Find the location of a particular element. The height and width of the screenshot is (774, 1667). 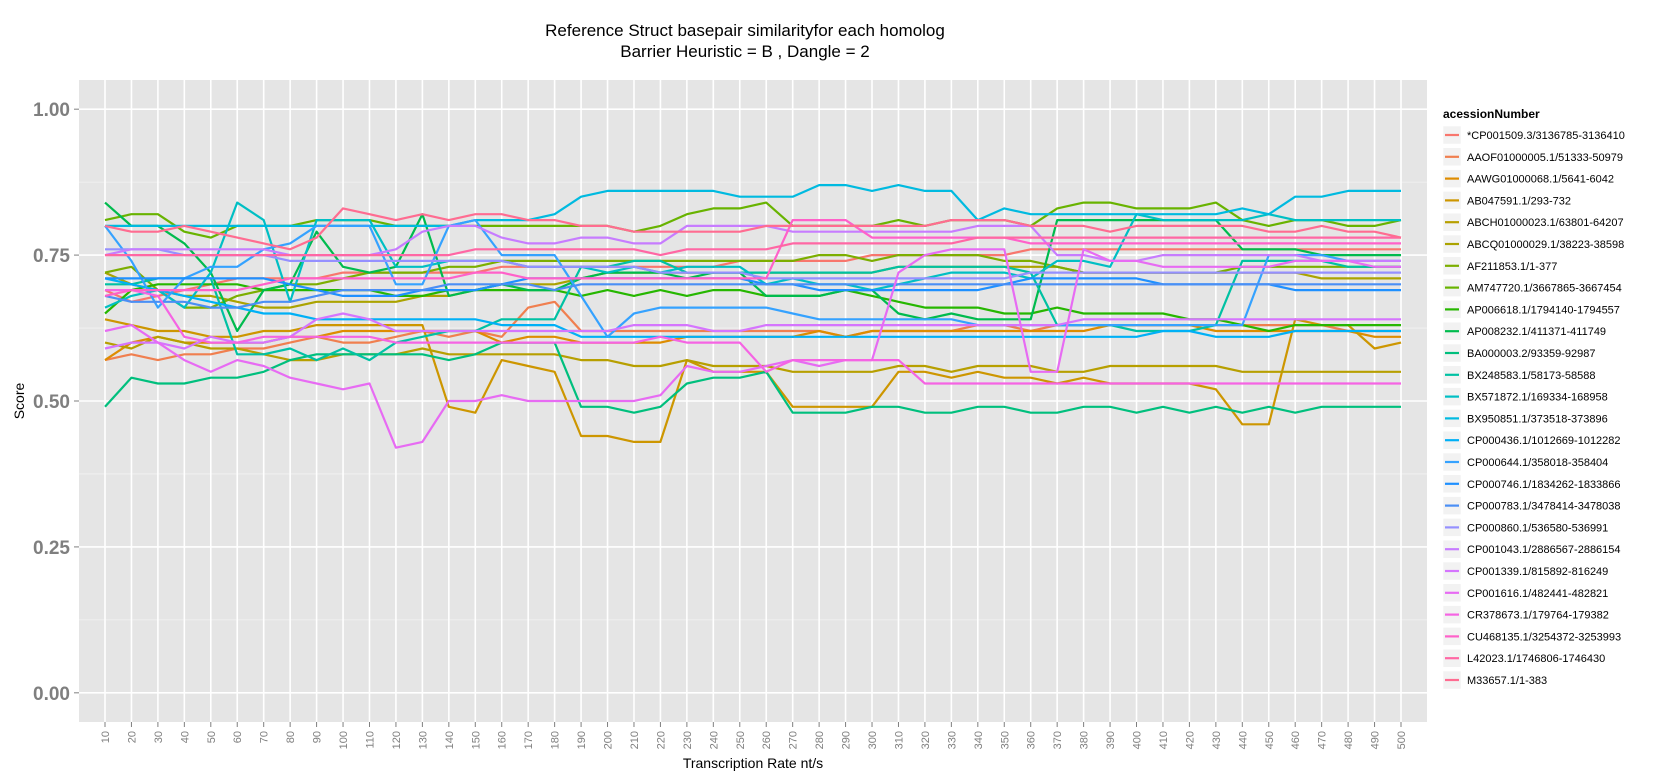

legend-item-label: CP000783.1/3478414-3478038 is located at coordinates (1544, 507).